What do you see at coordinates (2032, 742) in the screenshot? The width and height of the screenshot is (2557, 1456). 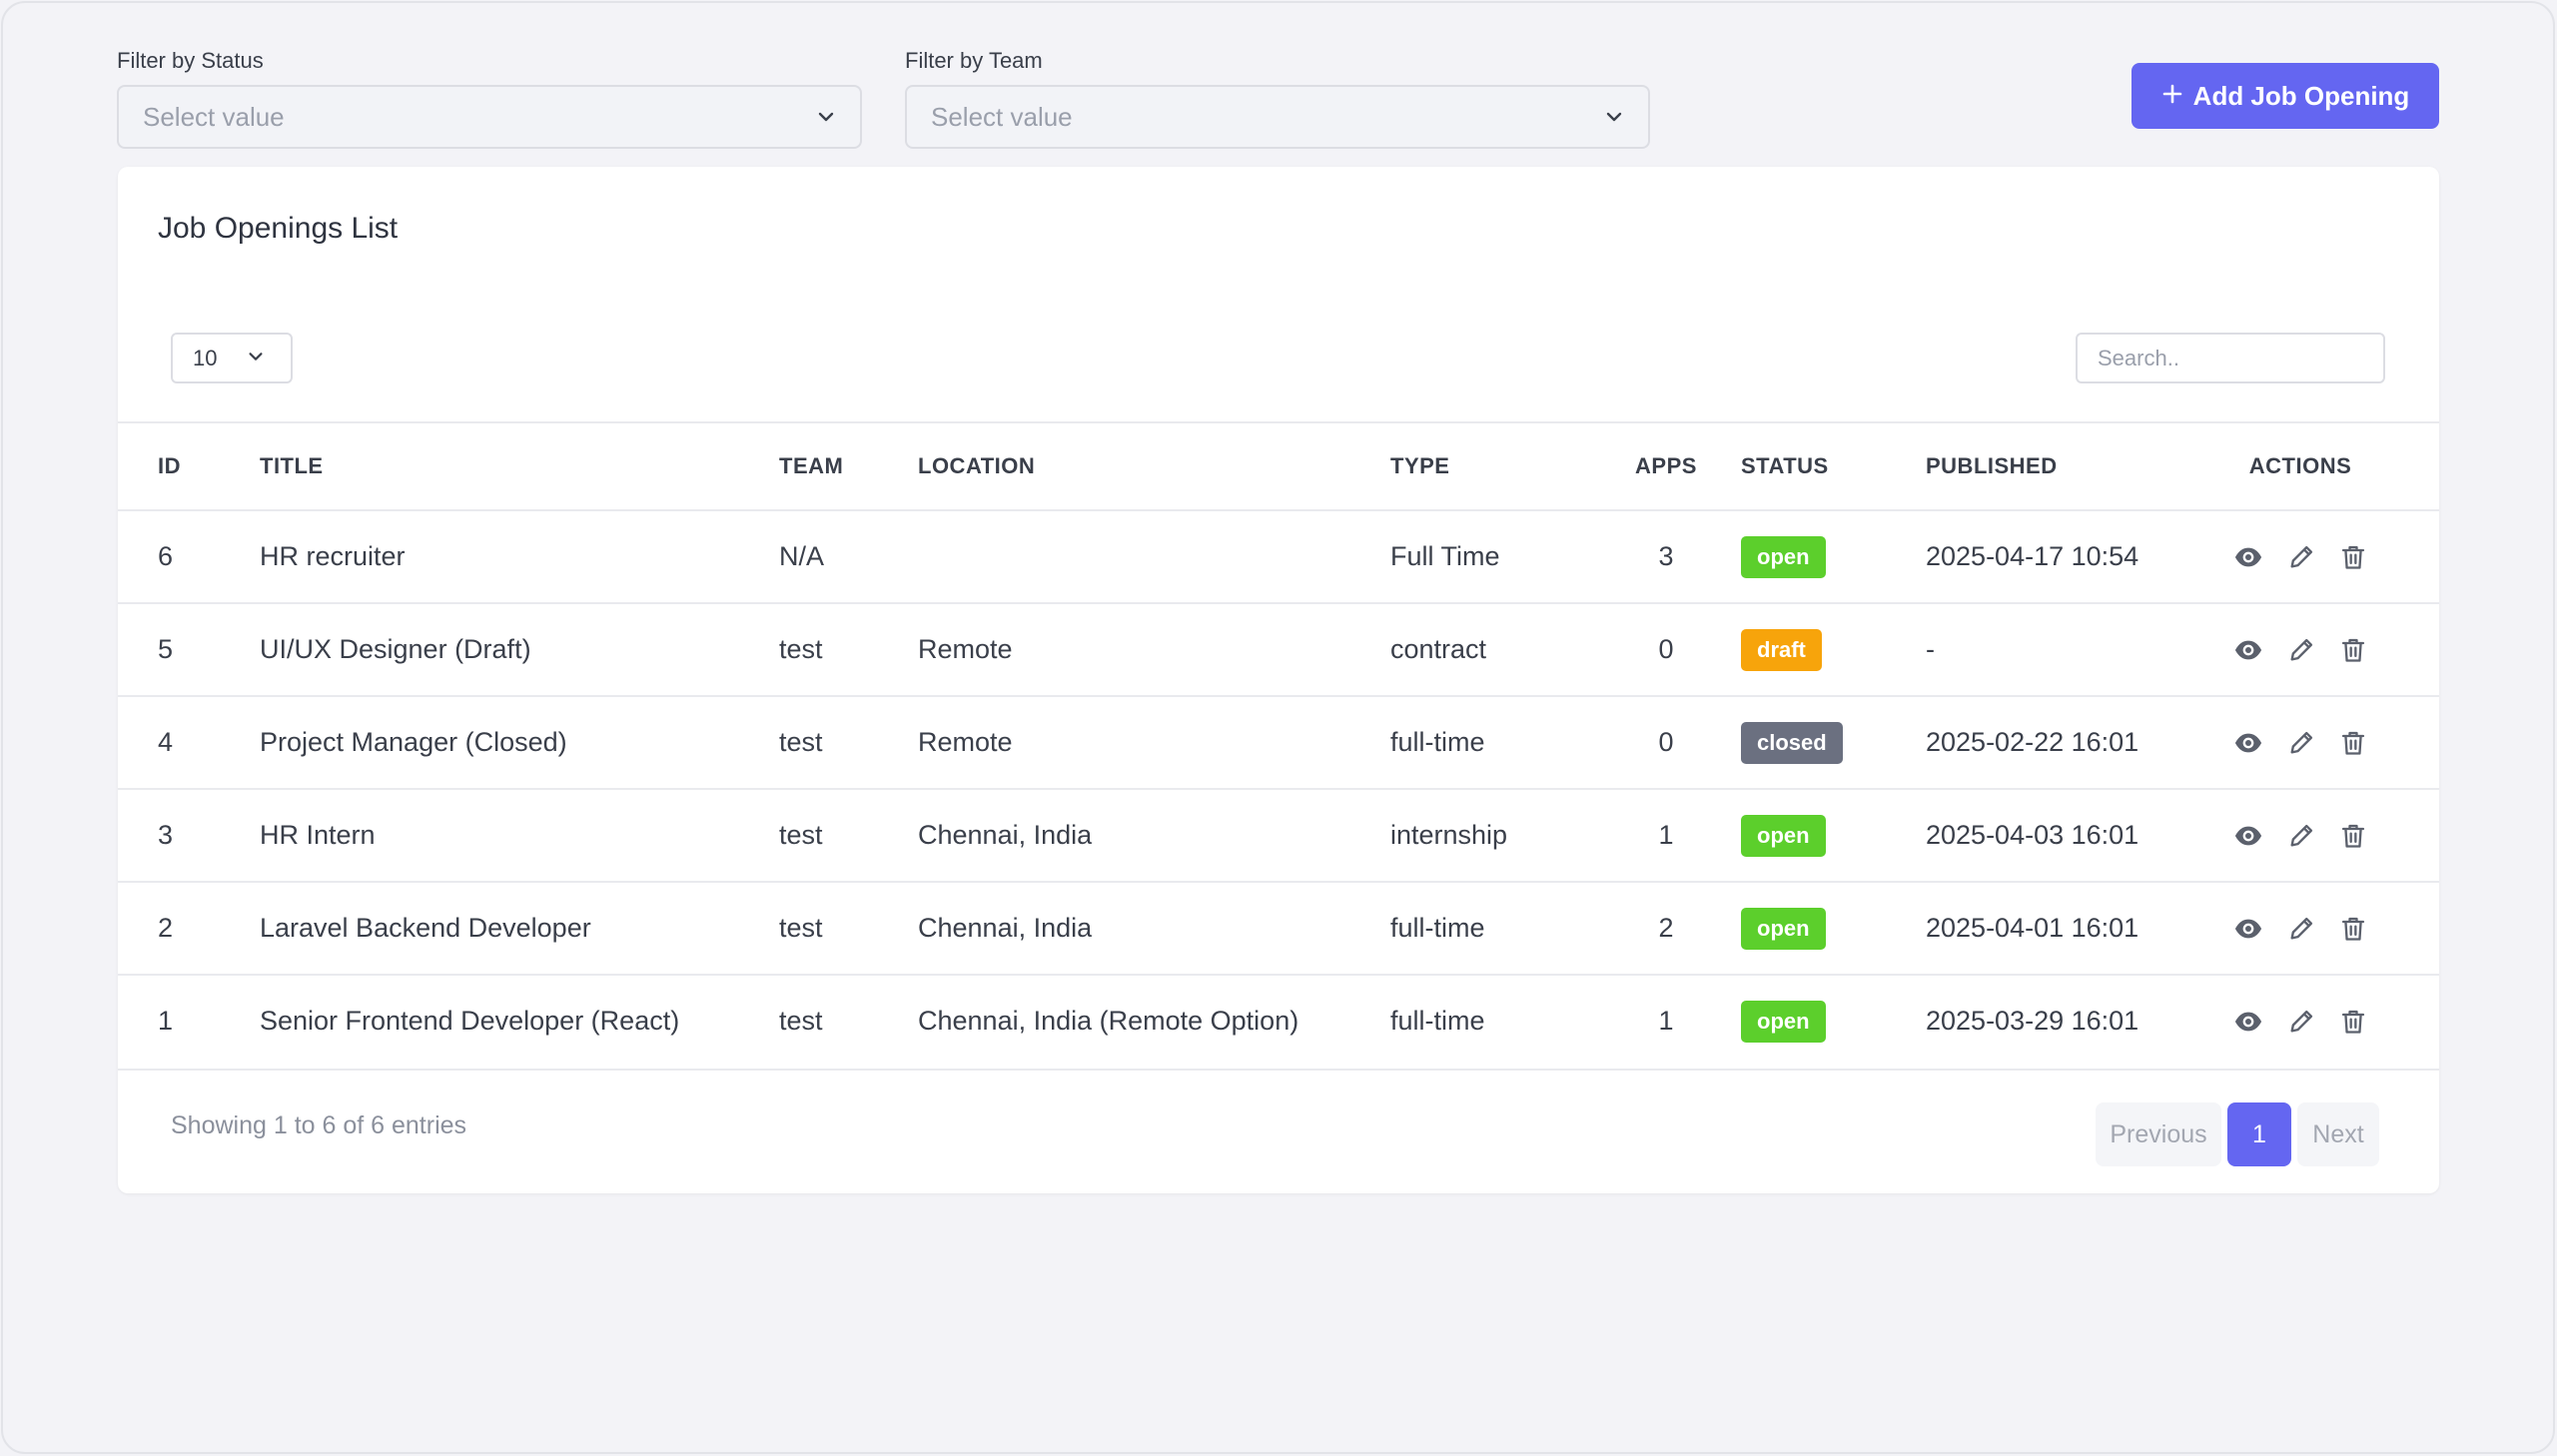 I see `cell-published: 2025-02-22 16:01` at bounding box center [2032, 742].